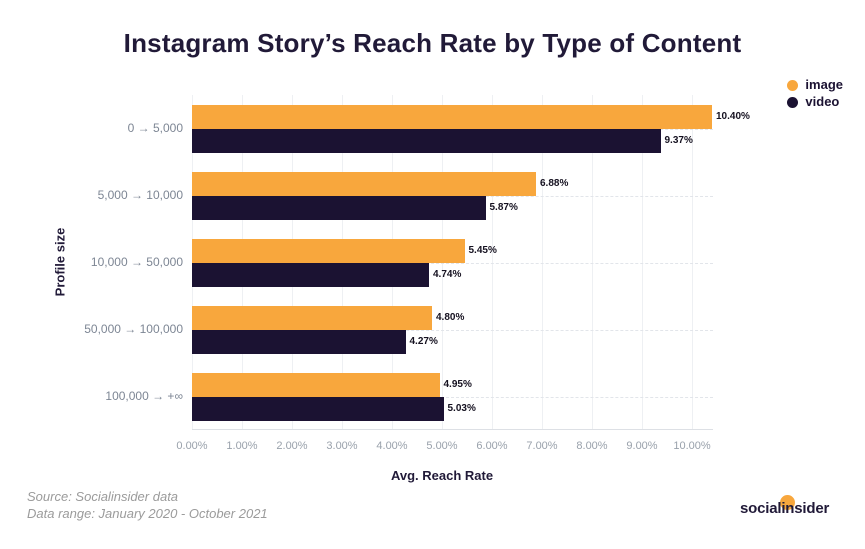 This screenshot has width=865, height=549. I want to click on x-tick-label: 3.00%, so click(342, 446).